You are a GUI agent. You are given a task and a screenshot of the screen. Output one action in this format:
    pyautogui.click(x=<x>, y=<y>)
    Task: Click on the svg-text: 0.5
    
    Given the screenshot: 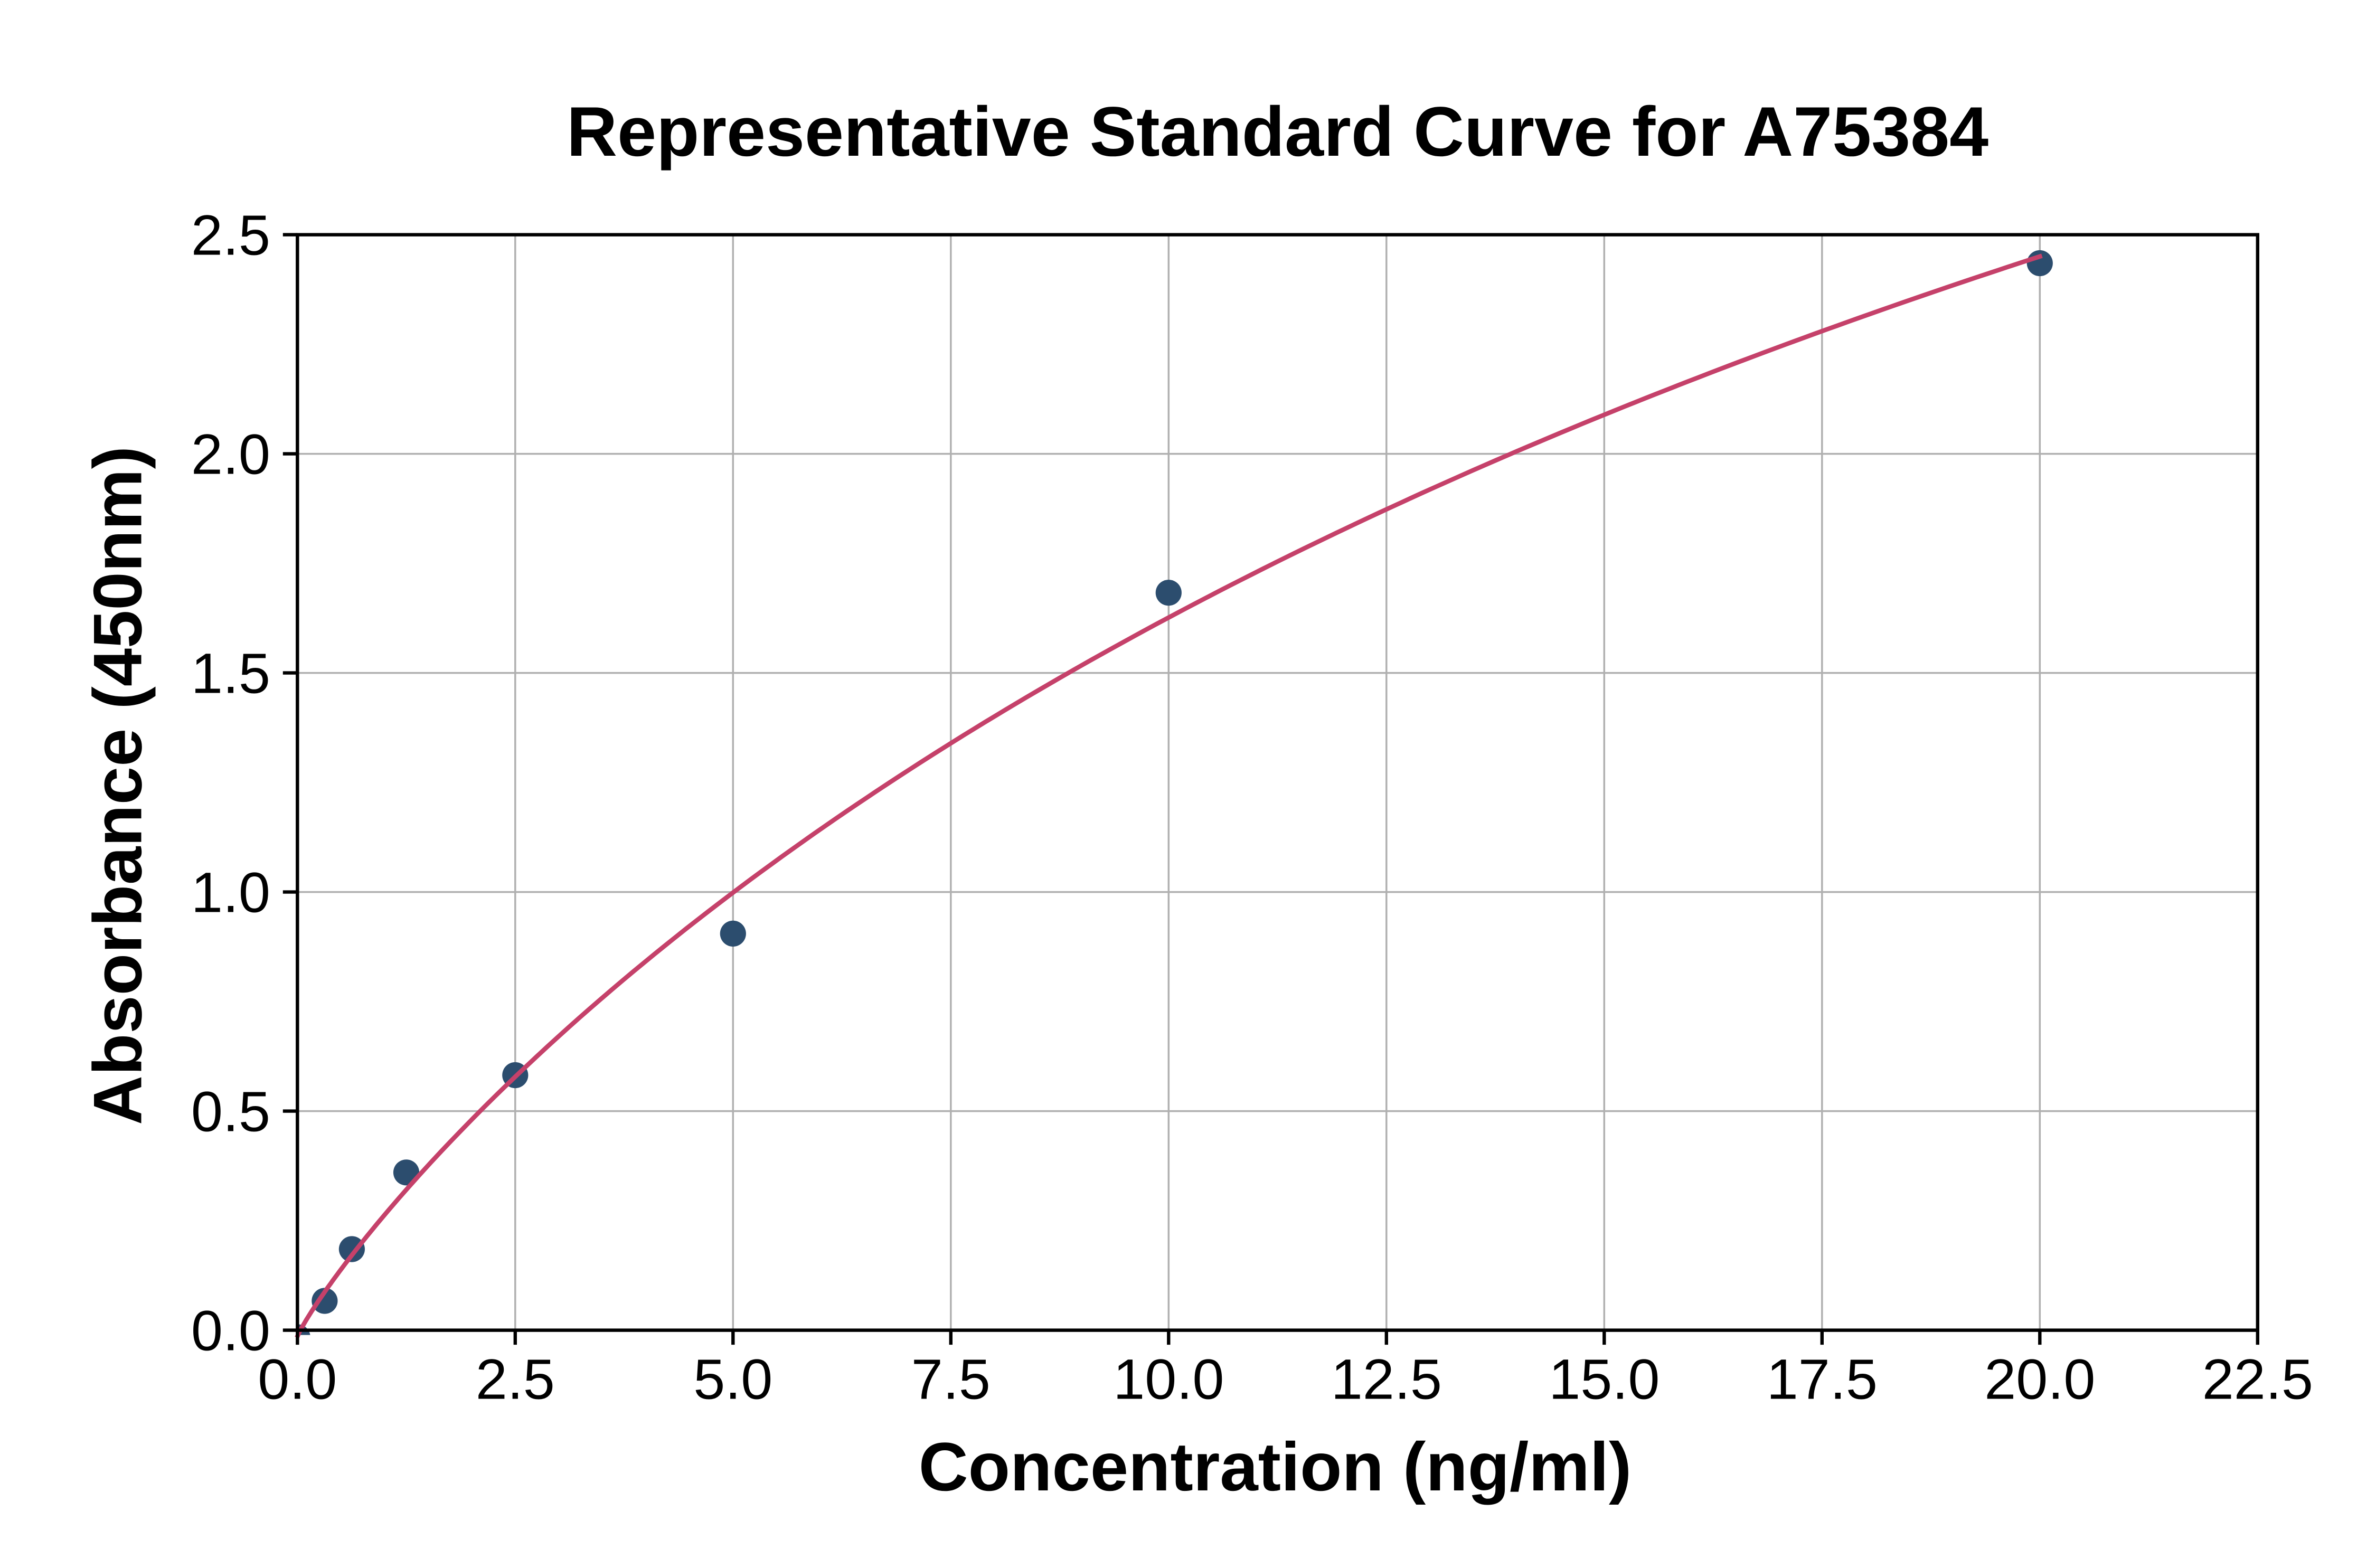 What is the action you would take?
    pyautogui.click(x=231, y=1112)
    